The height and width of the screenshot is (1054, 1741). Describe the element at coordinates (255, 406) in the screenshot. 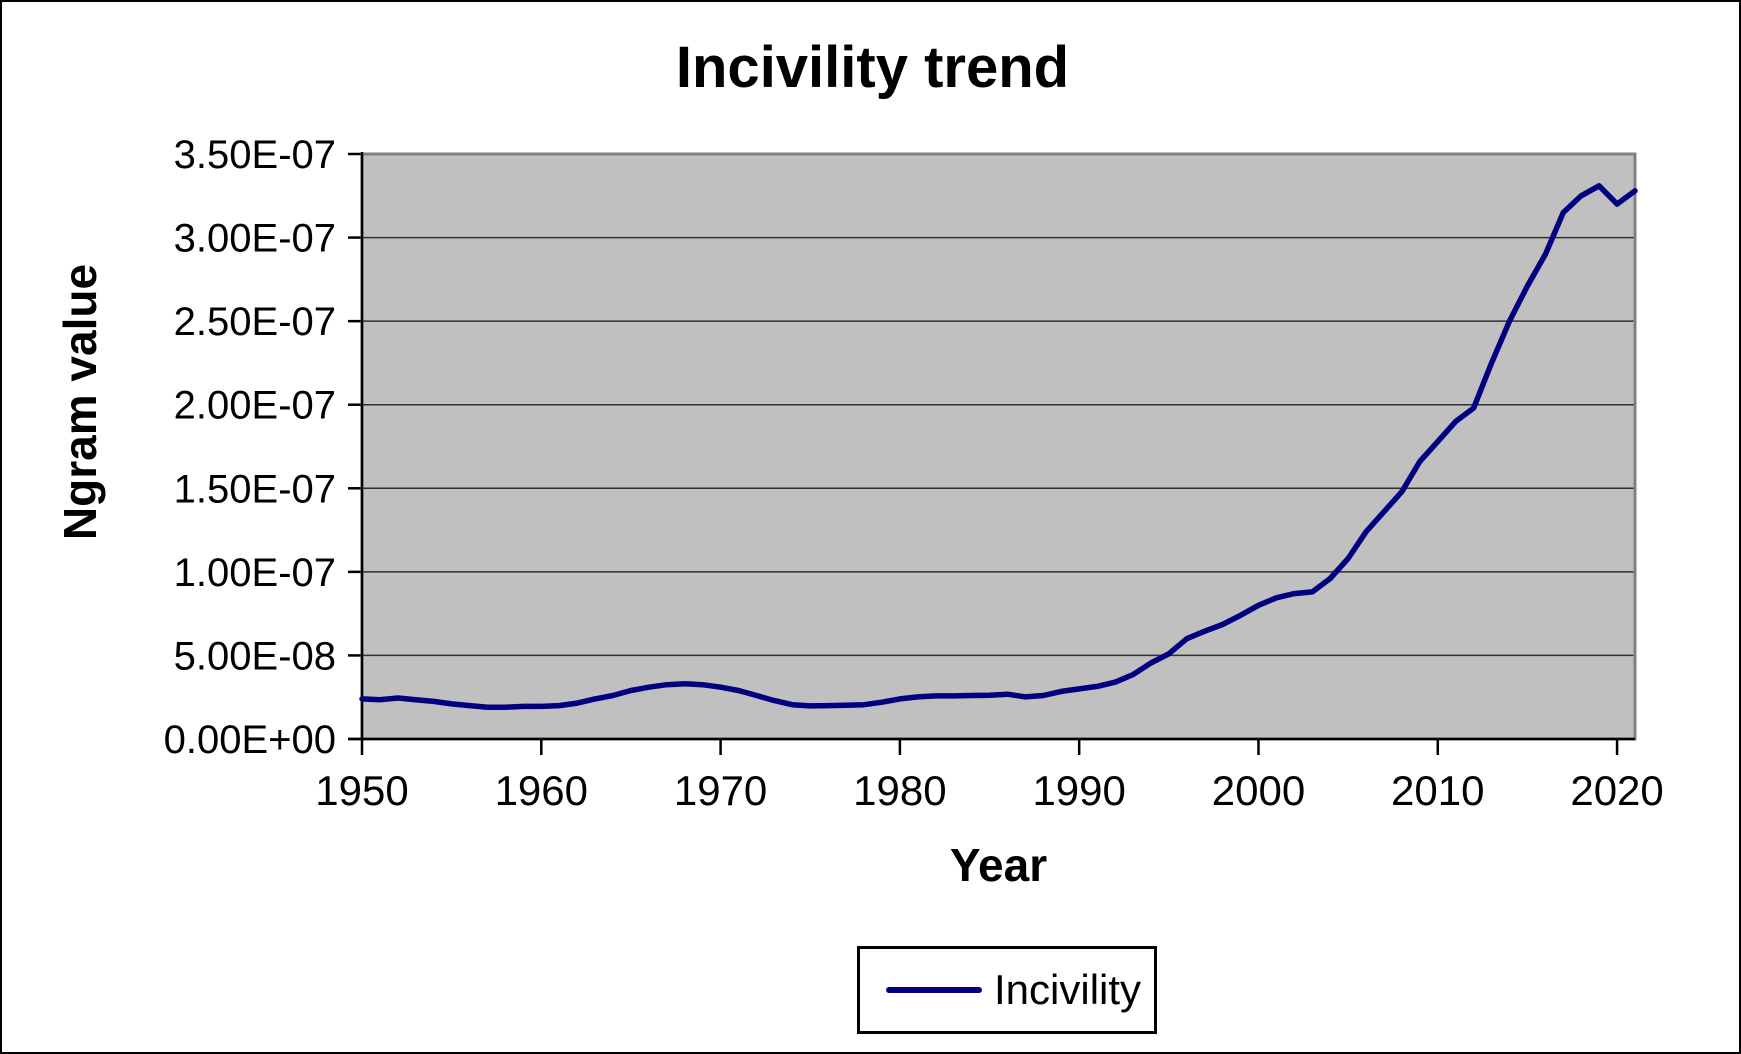

I see `y-tick-label: 2.00E-07` at that location.